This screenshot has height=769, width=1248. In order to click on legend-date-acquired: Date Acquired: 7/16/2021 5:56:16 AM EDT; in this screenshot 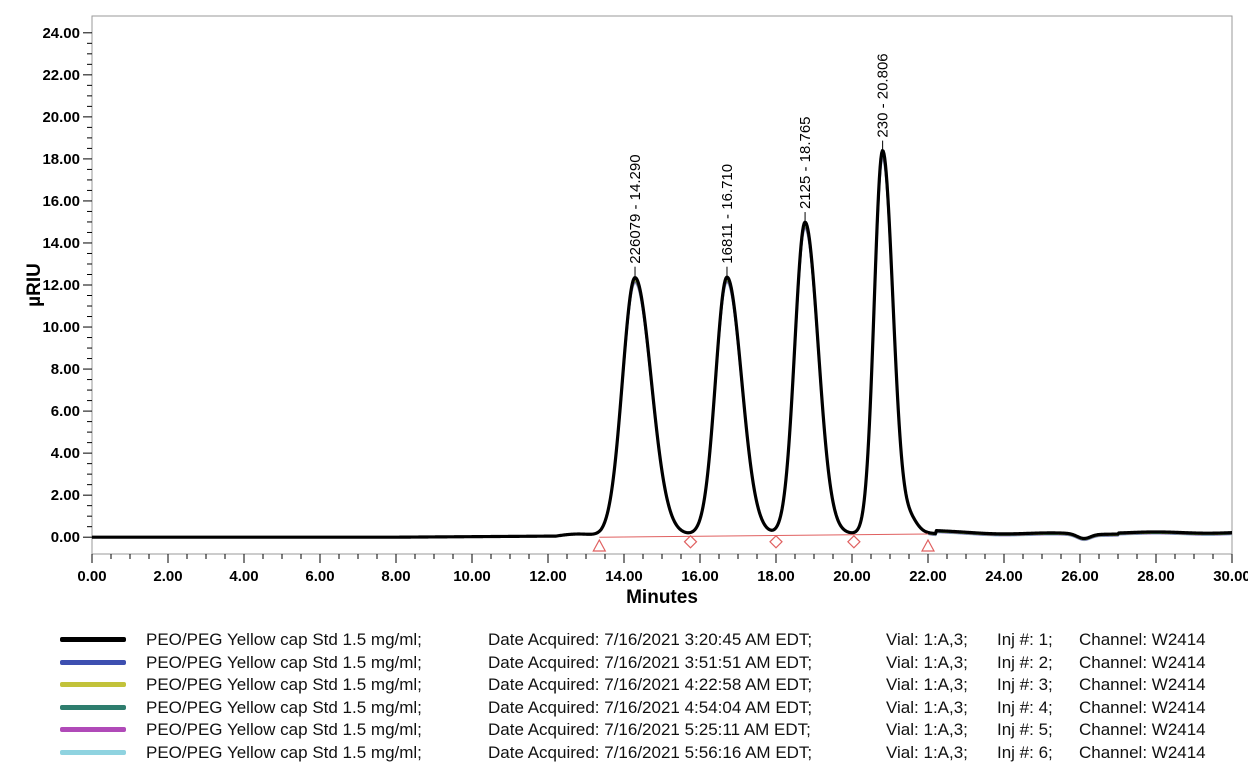, I will do `click(650, 752)`.